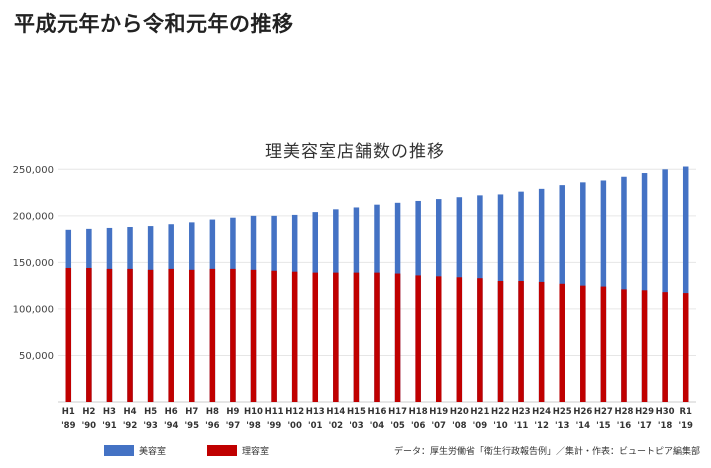 The height and width of the screenshot is (468, 711). What do you see at coordinates (459, 426) in the screenshot?
I see `x-tick-year-label: '08` at bounding box center [459, 426].